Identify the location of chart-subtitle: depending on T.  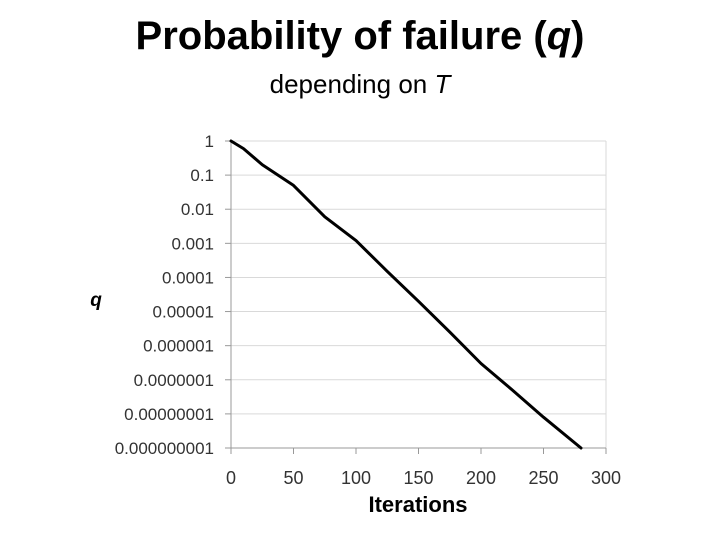
(360, 84).